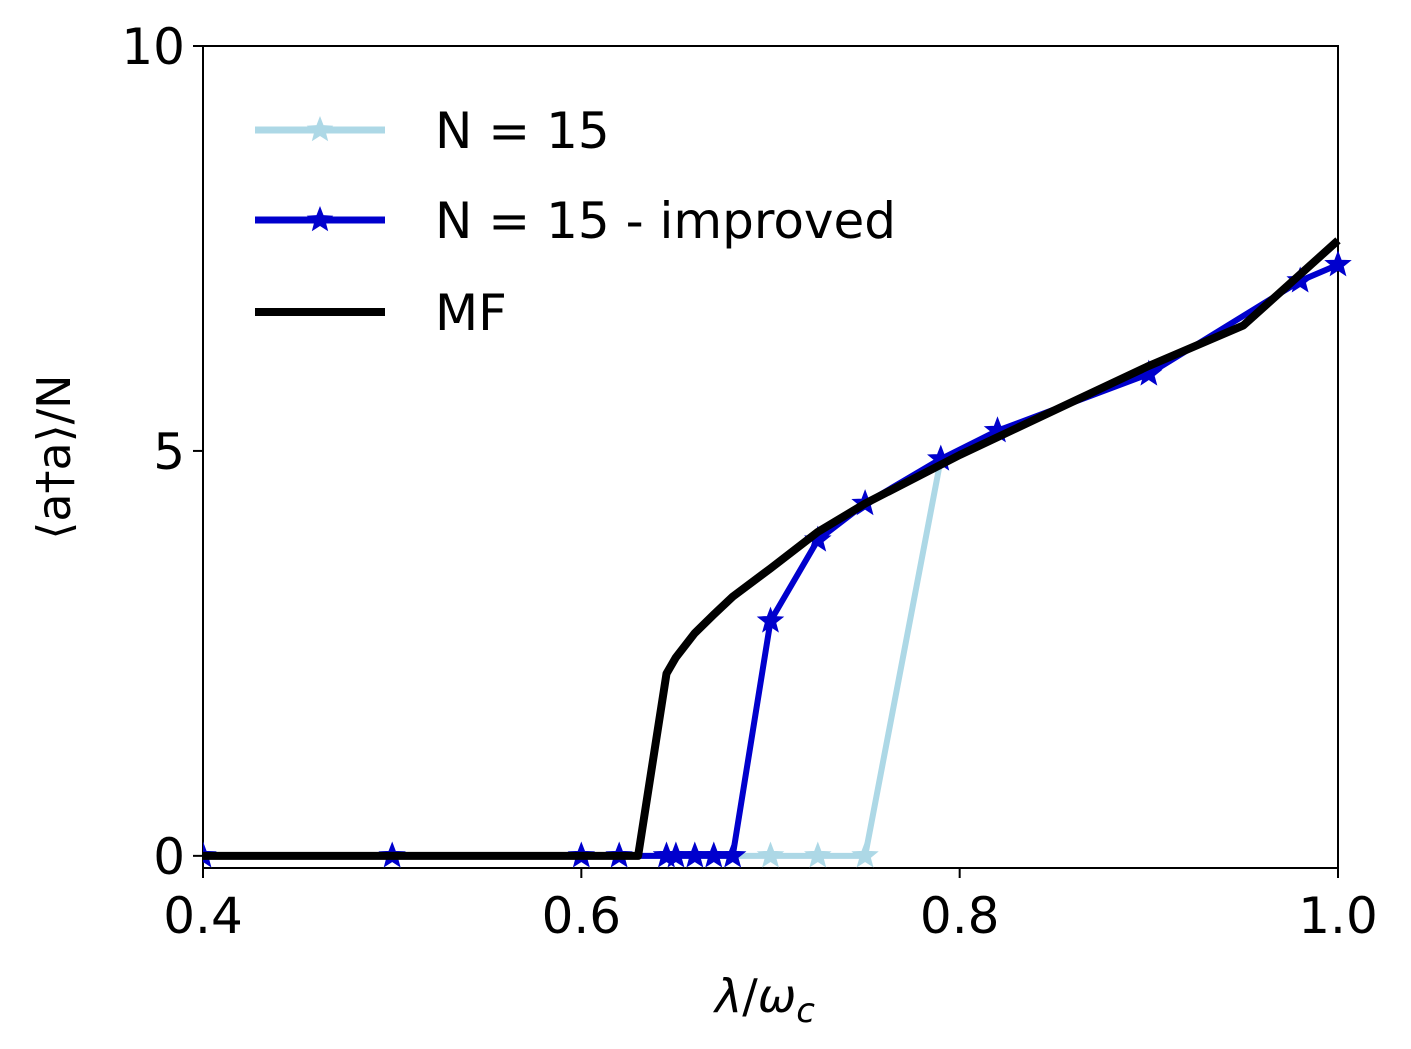  Describe the element at coordinates (169, 857) in the screenshot. I see `y-tick-label: 0` at that location.